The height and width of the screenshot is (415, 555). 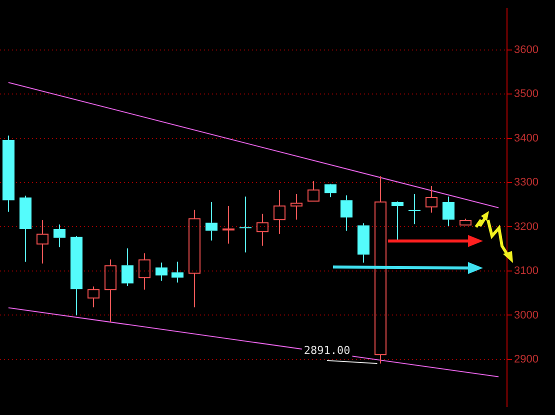 What do you see at coordinates (526, 226) in the screenshot?
I see `y-tick-label: 3200` at bounding box center [526, 226].